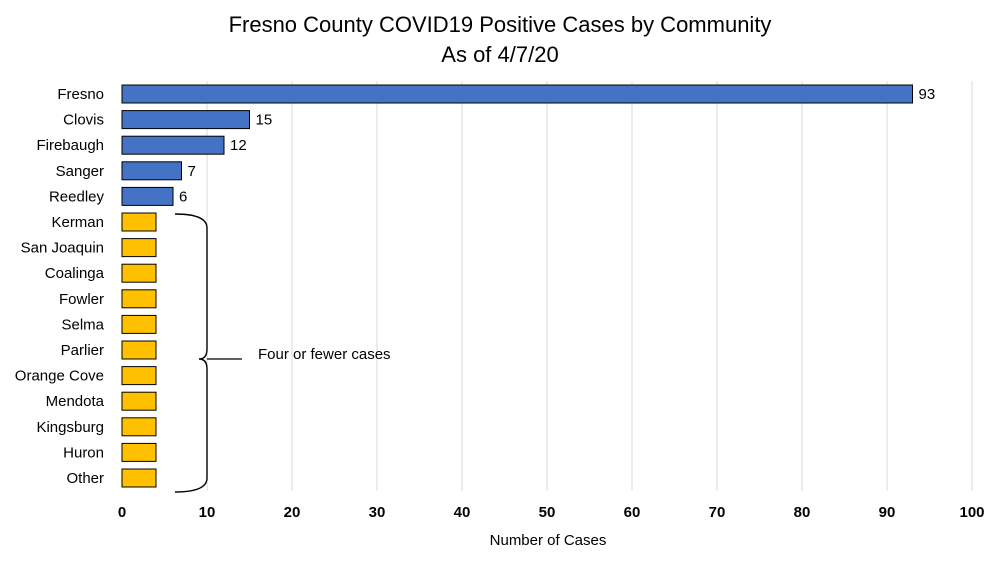 This screenshot has height=563, width=999. What do you see at coordinates (147, 196) in the screenshot?
I see `bar-reedley` at bounding box center [147, 196].